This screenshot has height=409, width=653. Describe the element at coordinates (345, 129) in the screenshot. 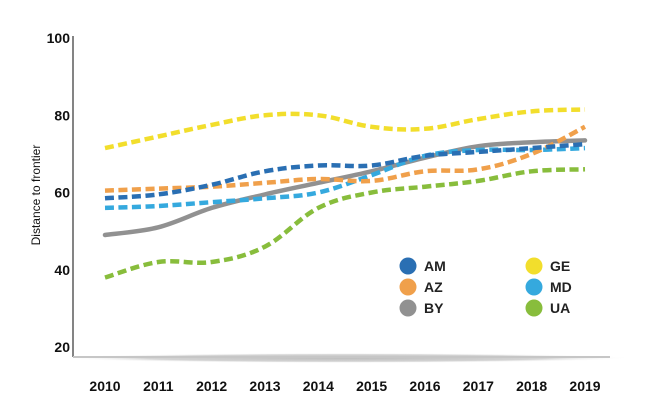

I see `series-line-ge` at that location.